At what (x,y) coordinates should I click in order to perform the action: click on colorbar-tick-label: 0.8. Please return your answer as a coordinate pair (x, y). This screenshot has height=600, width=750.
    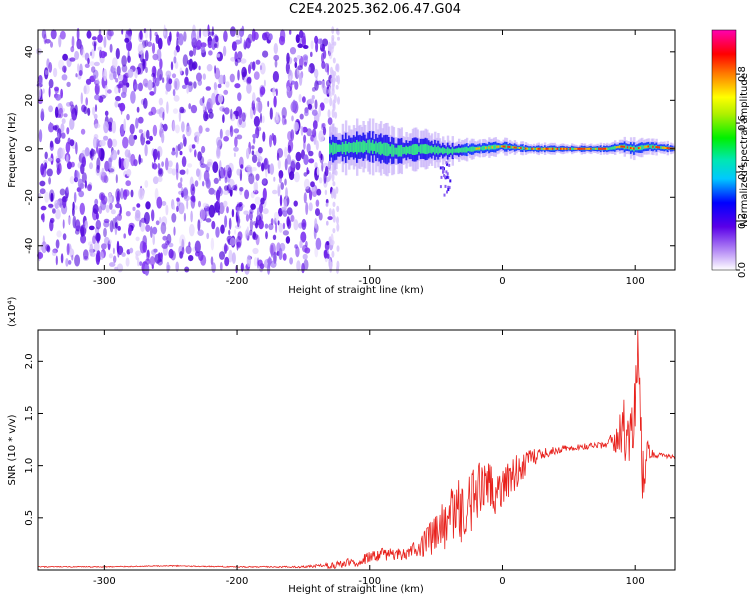
    Looking at the image, I should click on (742, 74).